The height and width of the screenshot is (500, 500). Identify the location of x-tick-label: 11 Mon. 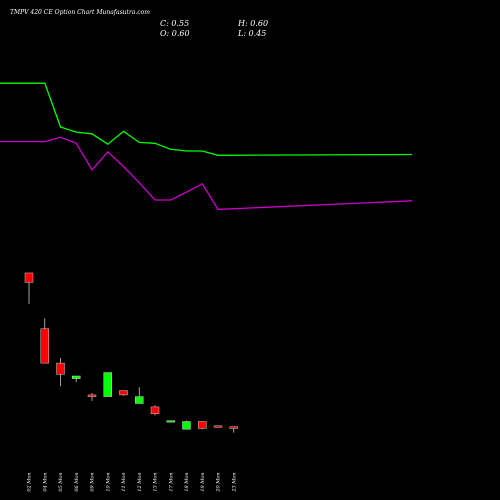
(124, 481).